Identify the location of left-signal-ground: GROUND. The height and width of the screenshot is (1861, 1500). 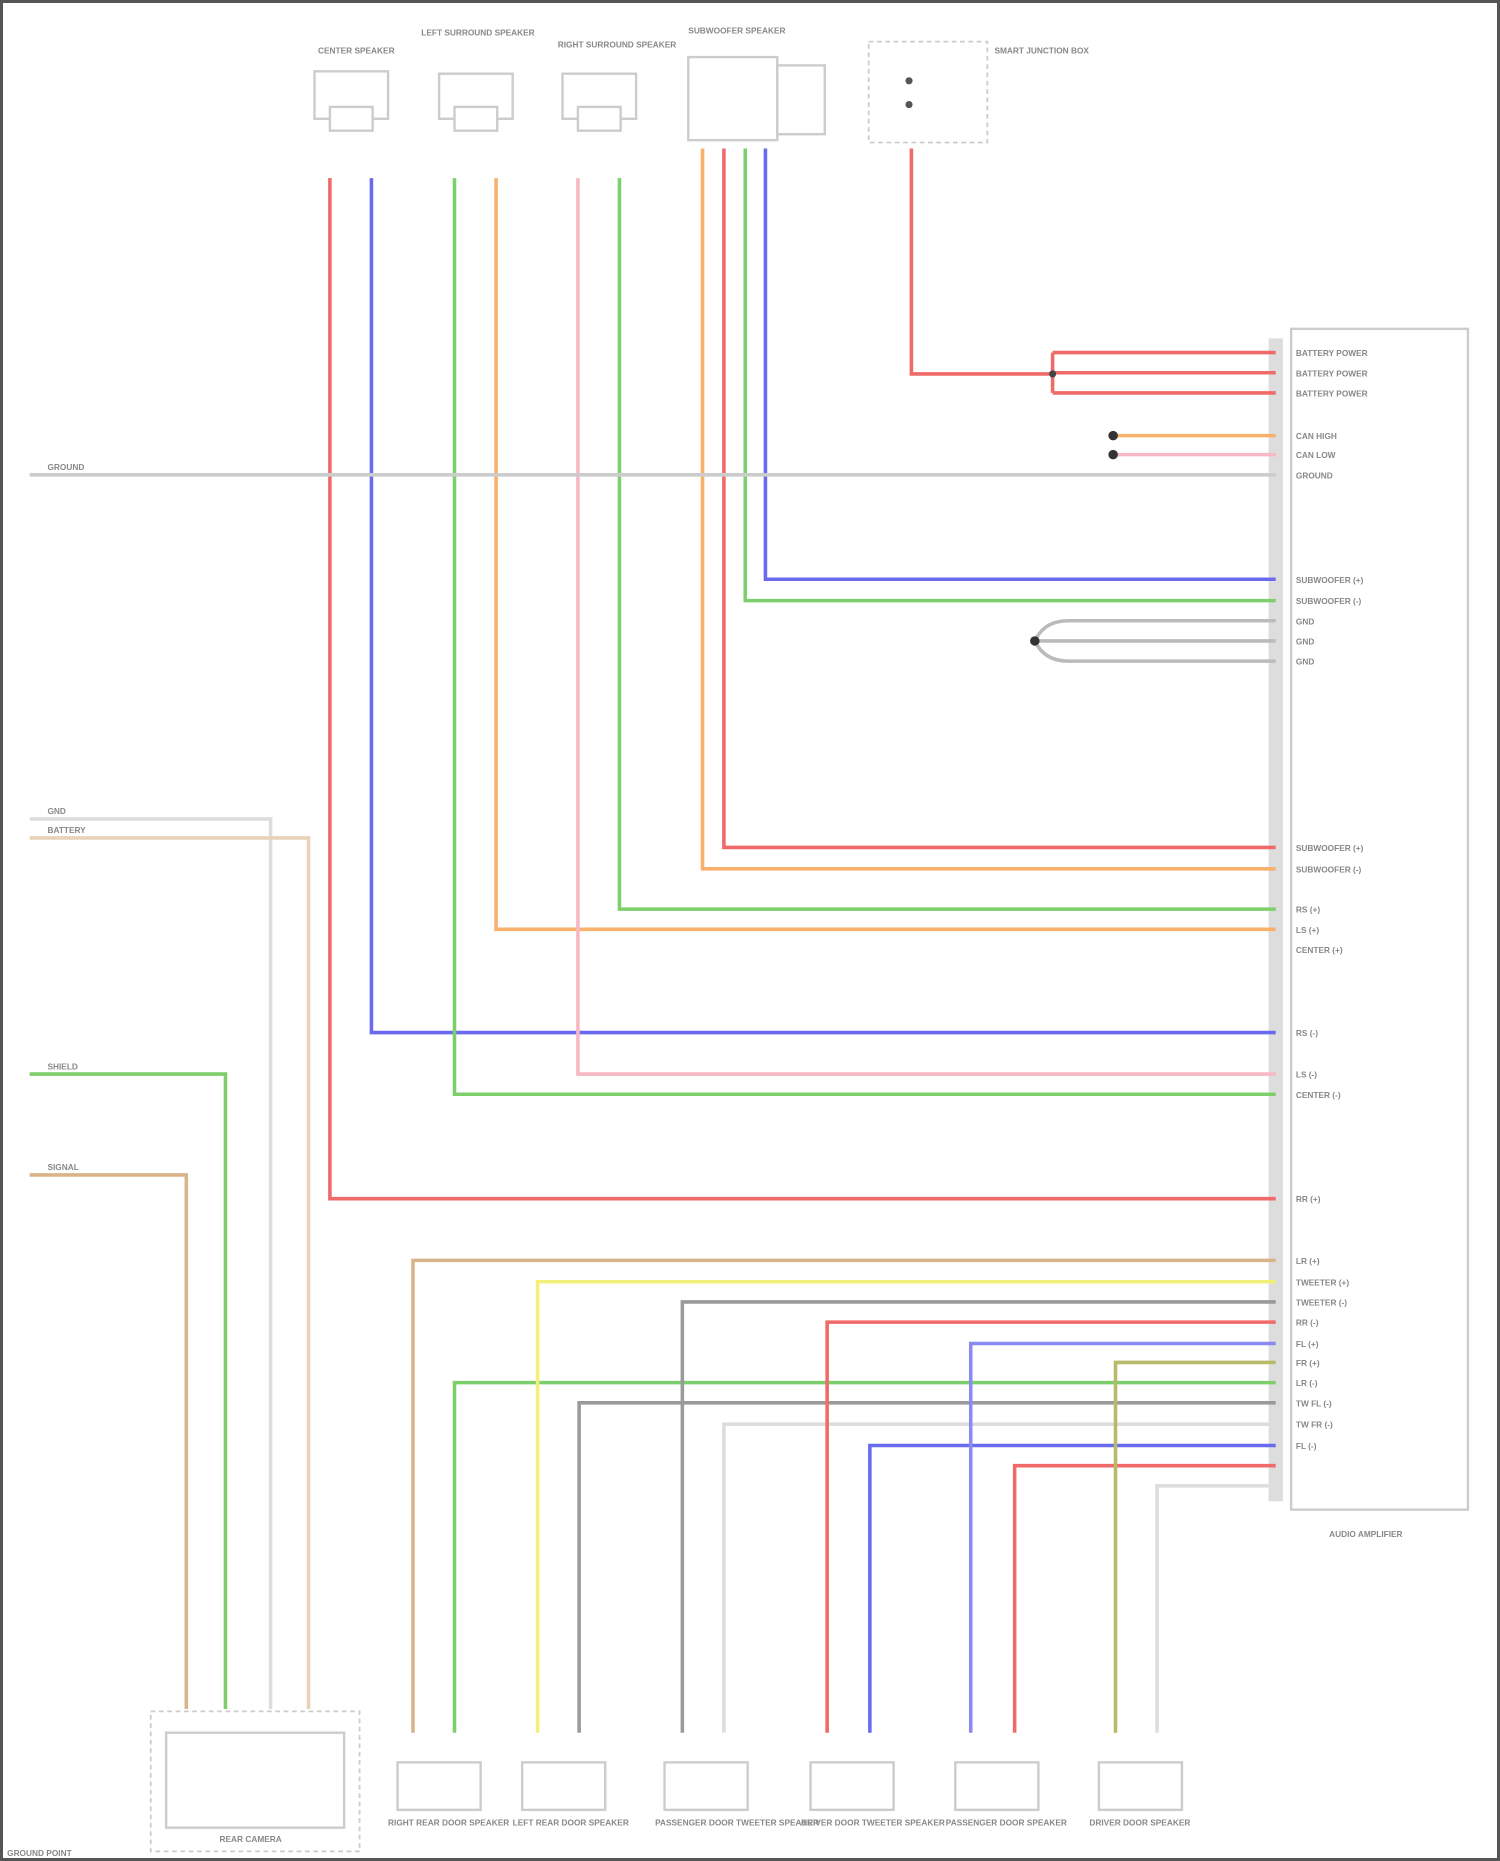
(65, 467).